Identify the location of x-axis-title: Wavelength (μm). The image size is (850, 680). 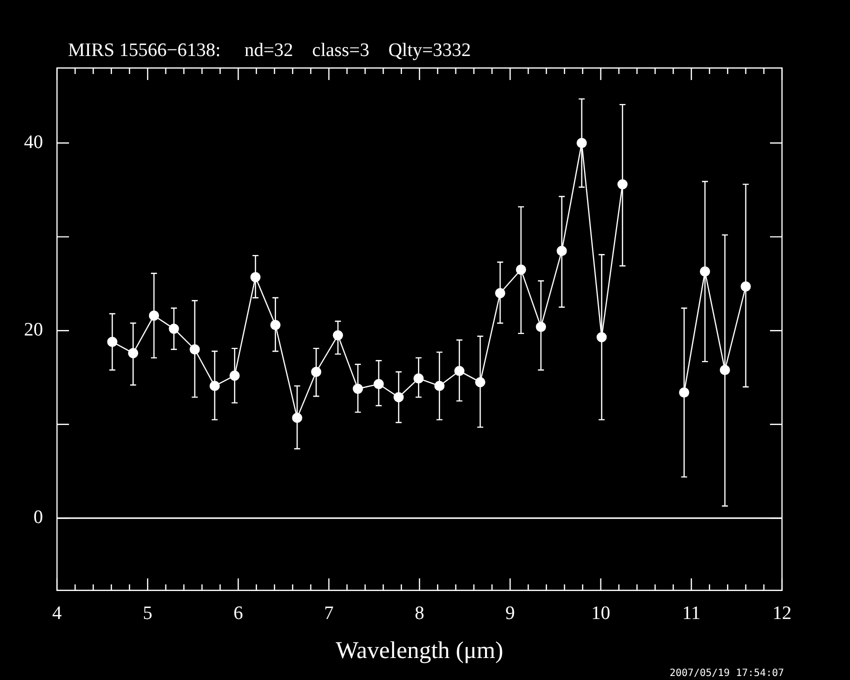
(420, 651).